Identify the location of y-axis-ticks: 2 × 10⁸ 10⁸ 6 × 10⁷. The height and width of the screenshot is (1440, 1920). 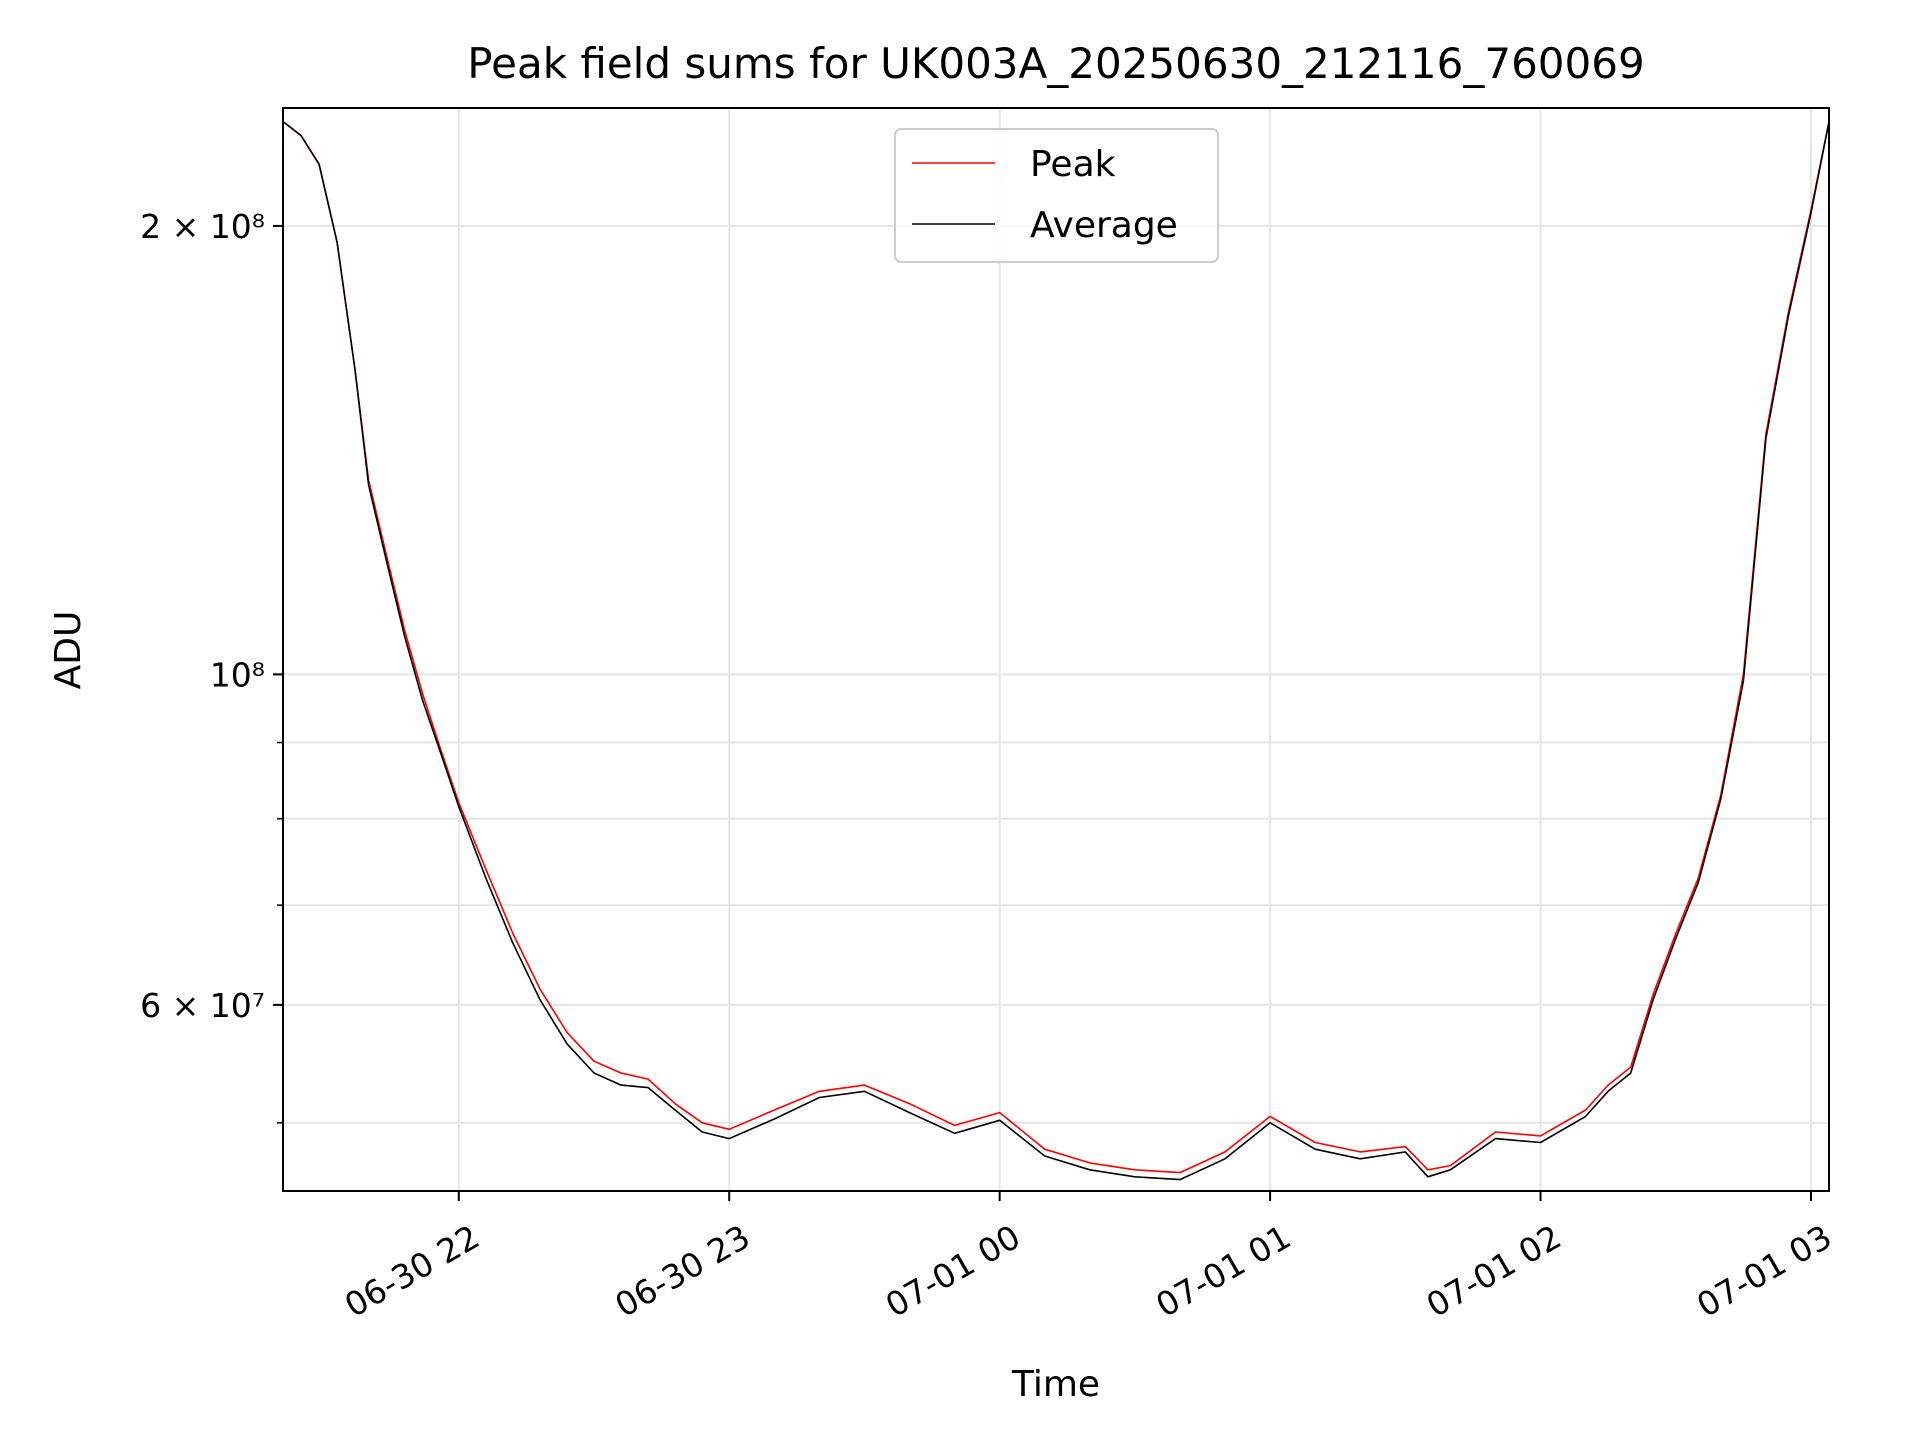
(211, 665).